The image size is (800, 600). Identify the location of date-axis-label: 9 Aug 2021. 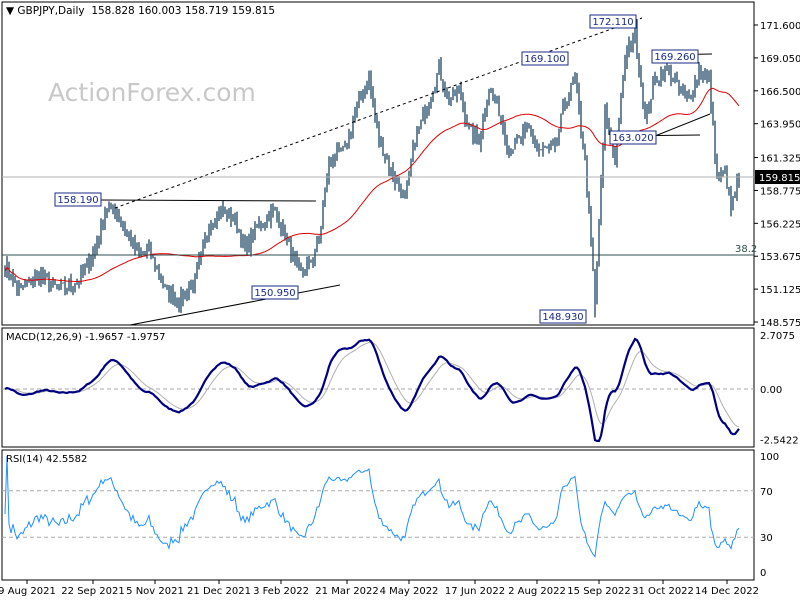
(28, 591).